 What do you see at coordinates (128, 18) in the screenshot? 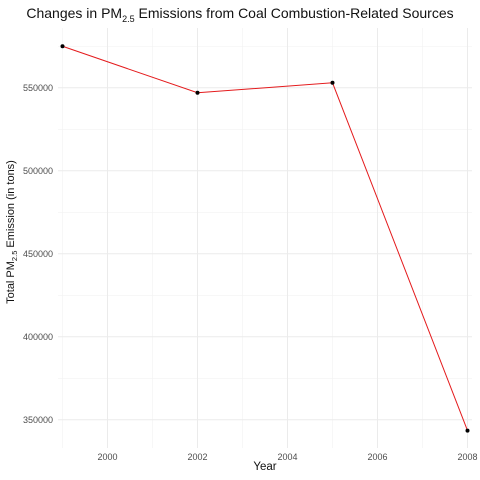
I see `chart-title-subscript: 2.5` at bounding box center [128, 18].